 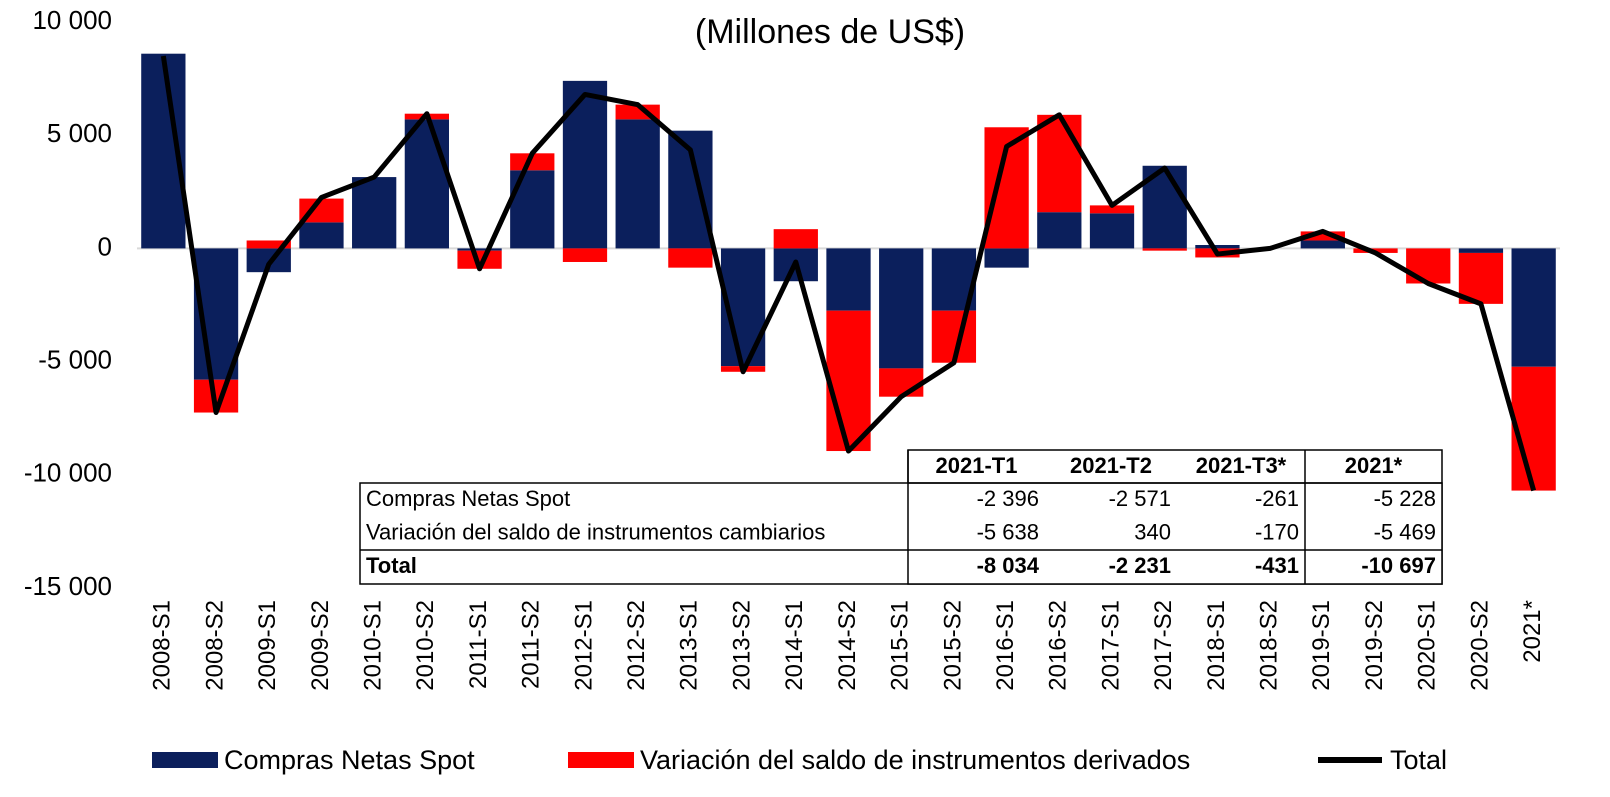 I want to click on legend-label: Compras Netas Spot, so click(x=349, y=760).